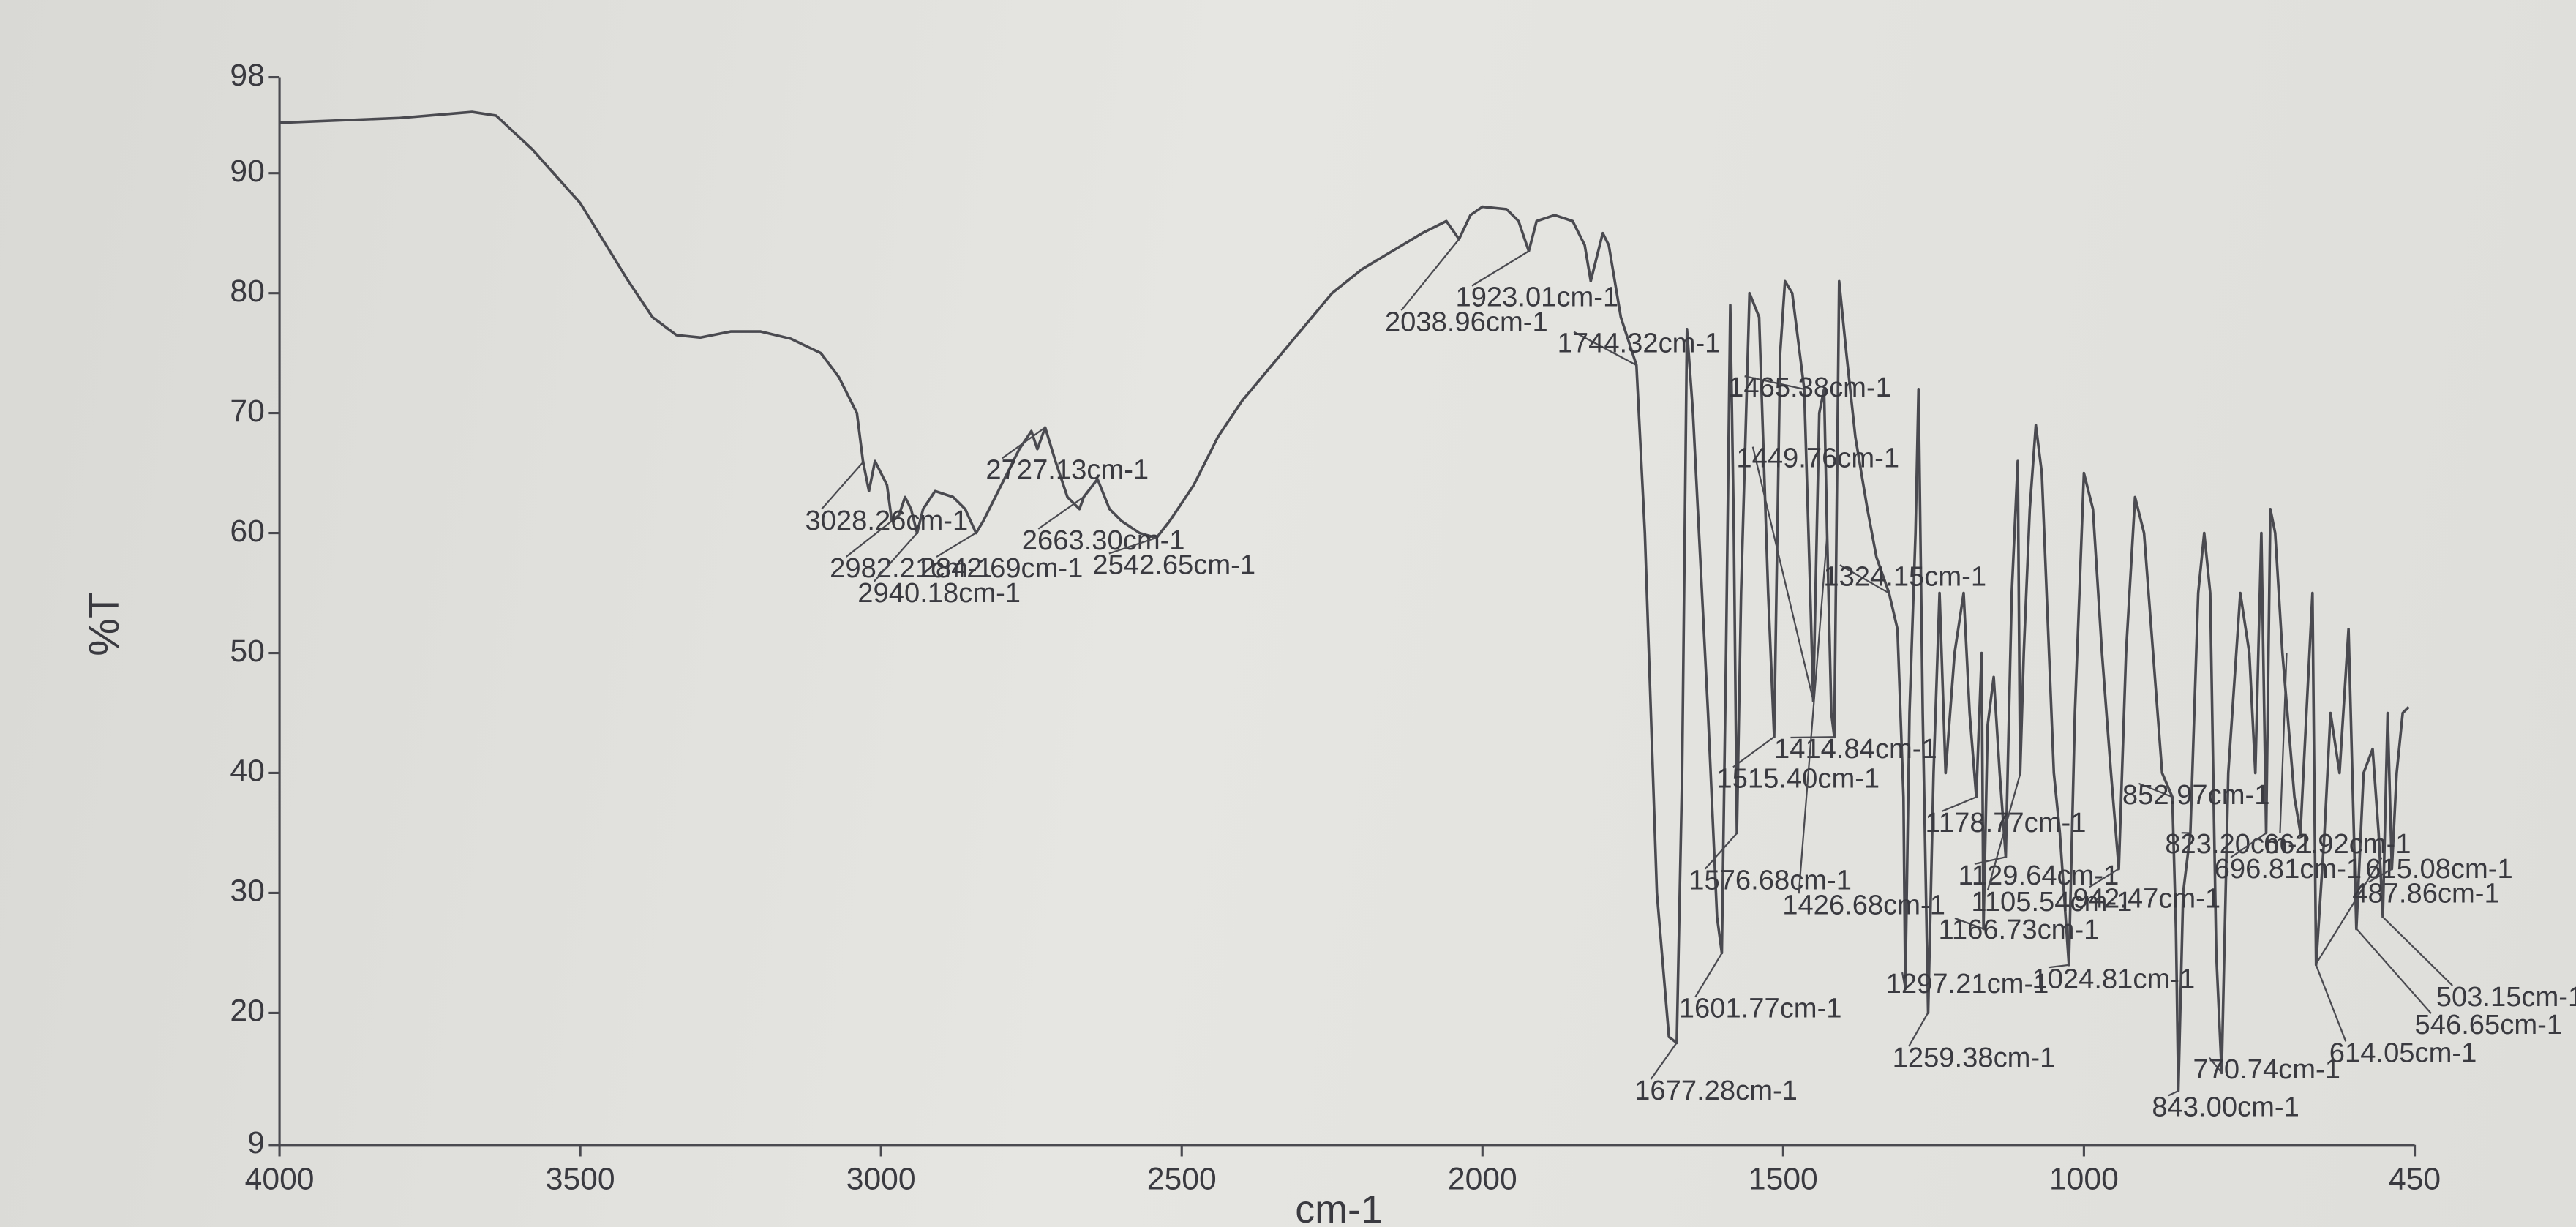  I want to click on peak-label: 1166.73cm-1, so click(2019, 929).